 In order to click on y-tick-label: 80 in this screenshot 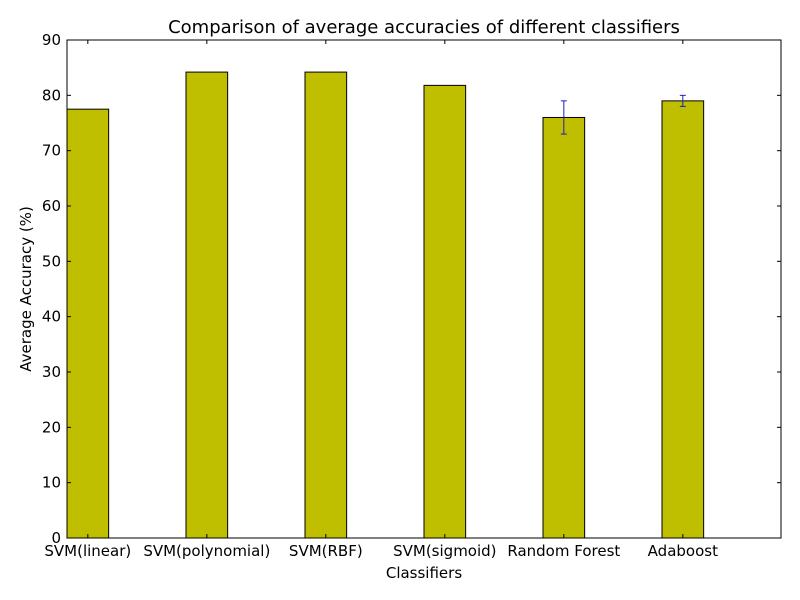, I will do `click(51, 95)`.